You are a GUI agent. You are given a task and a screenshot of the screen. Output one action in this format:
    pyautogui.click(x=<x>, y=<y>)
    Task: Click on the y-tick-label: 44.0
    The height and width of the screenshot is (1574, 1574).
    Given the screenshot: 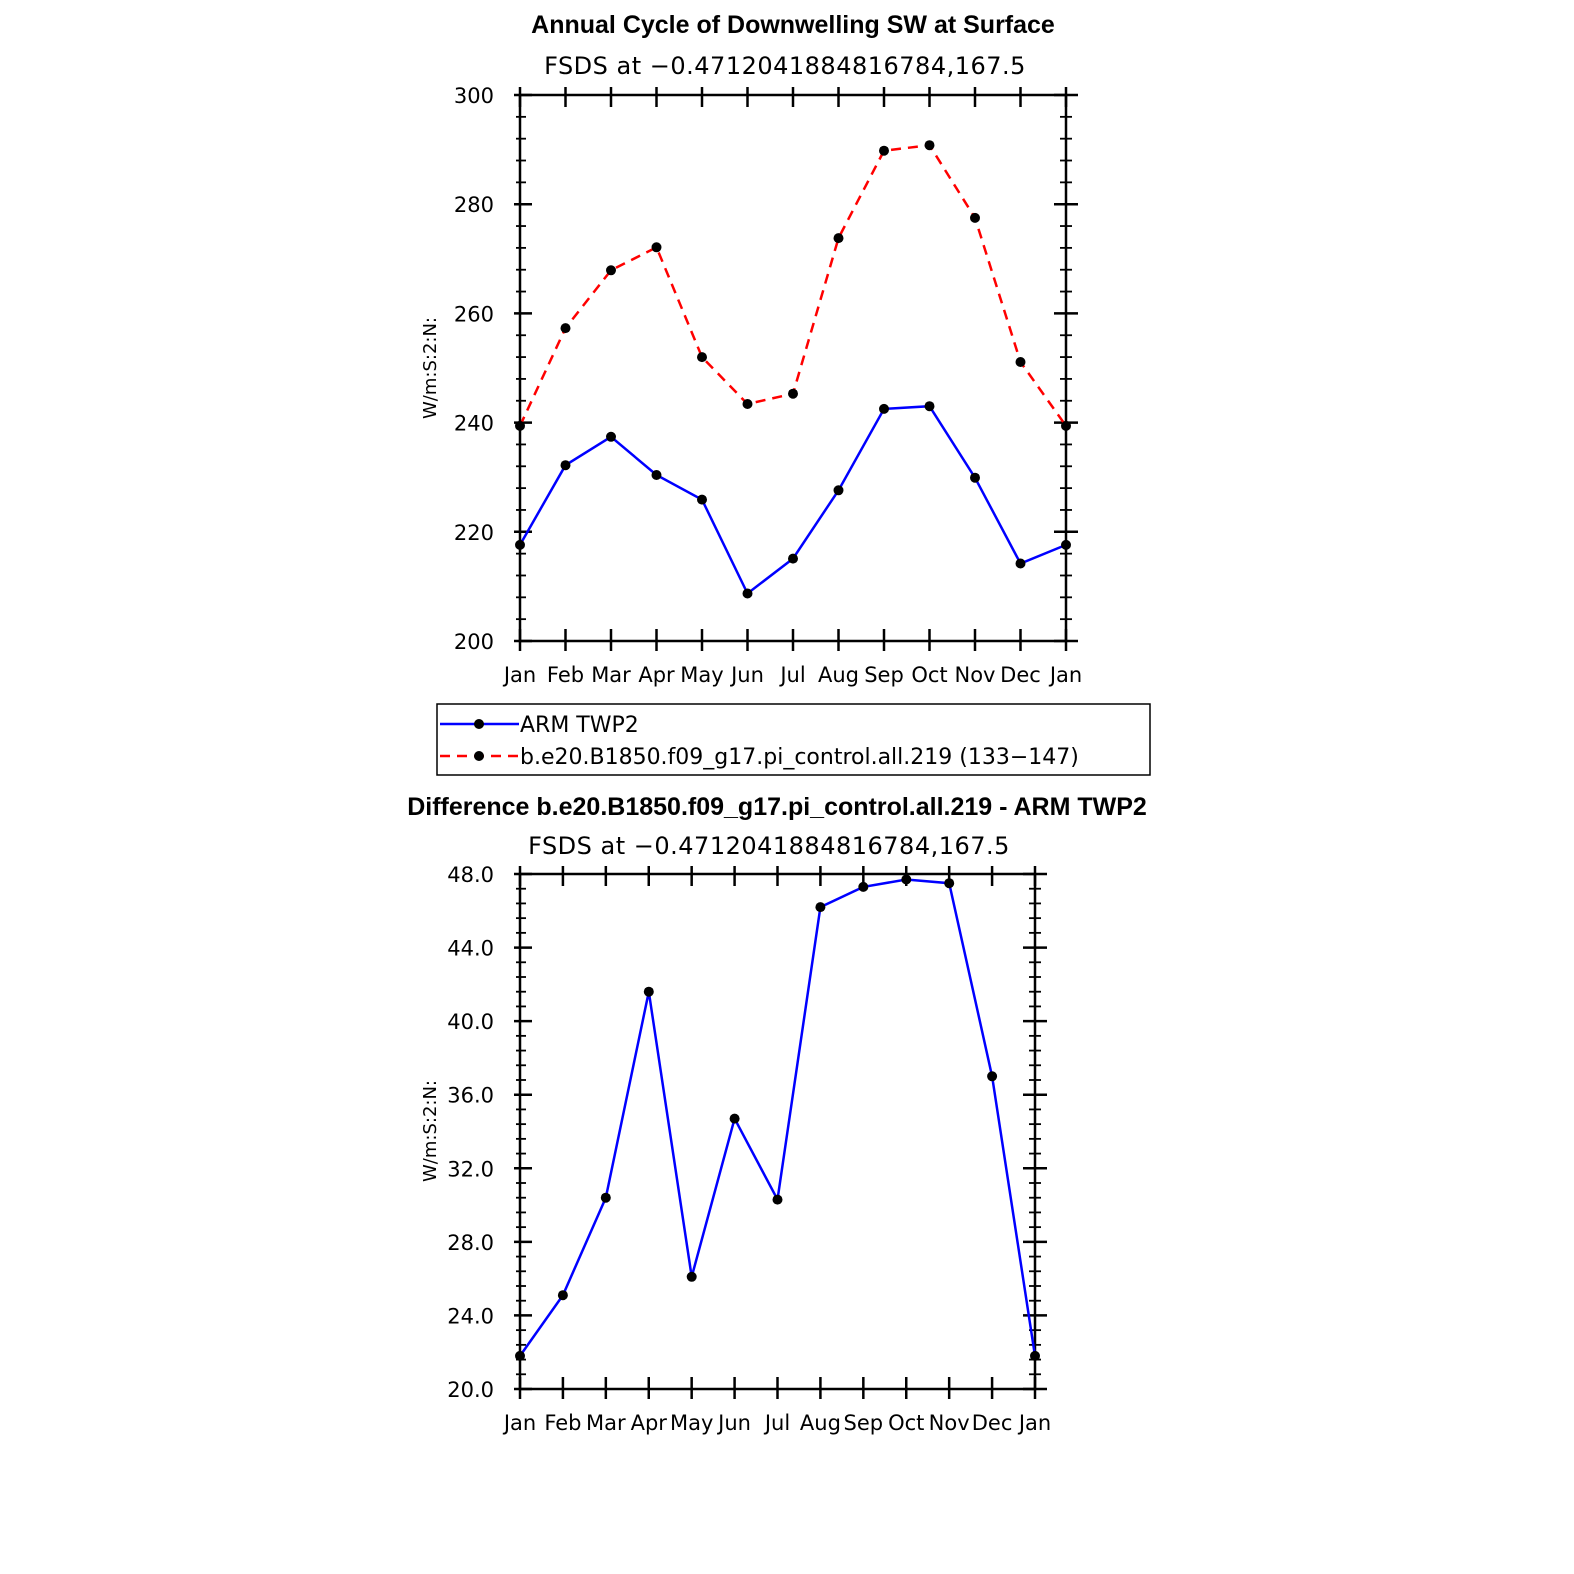 What is the action you would take?
    pyautogui.click(x=470, y=949)
    